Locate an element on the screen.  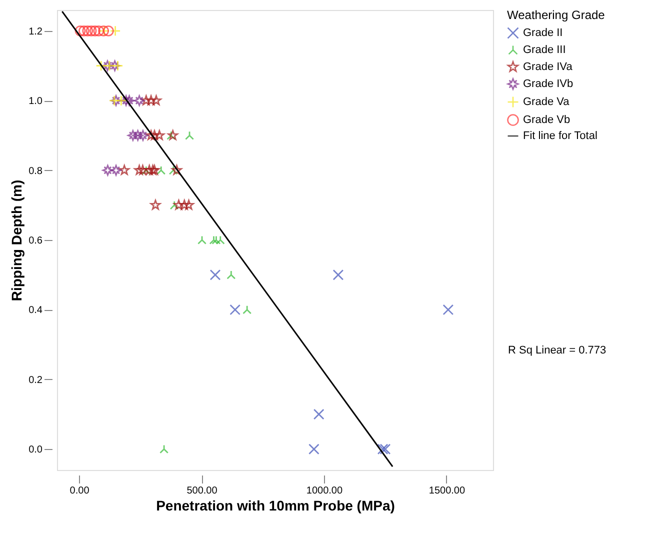
legend-label: Grade II is located at coordinates (543, 33).